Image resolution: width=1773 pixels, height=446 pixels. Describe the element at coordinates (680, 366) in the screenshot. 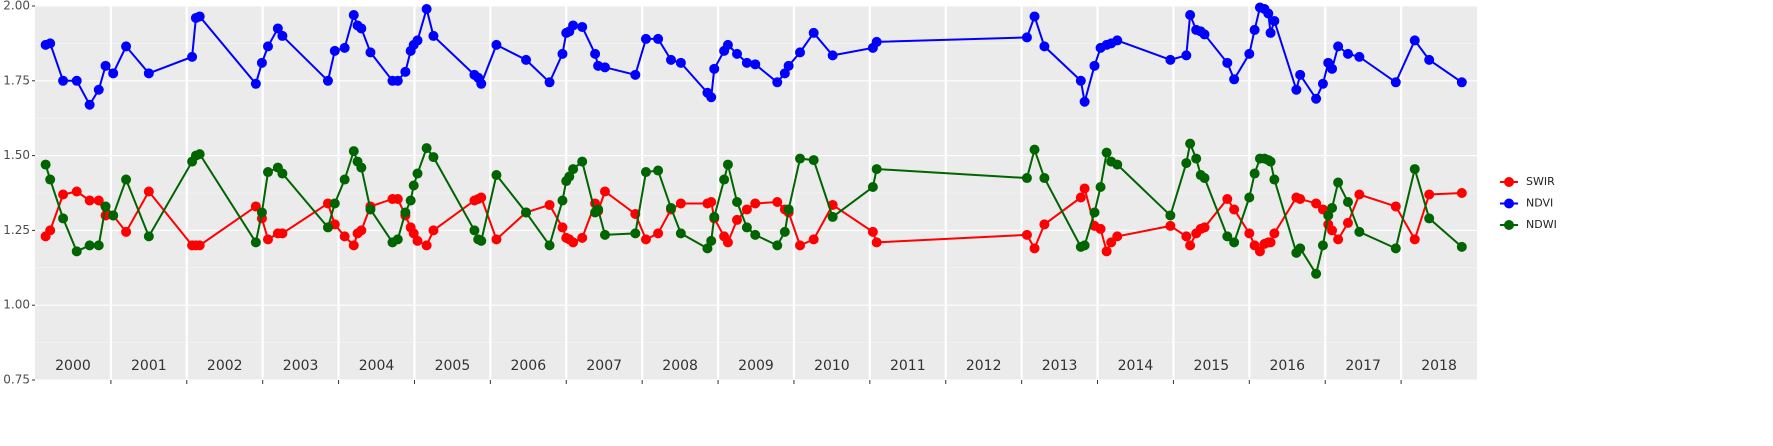

I see `year-label: 2008` at that location.